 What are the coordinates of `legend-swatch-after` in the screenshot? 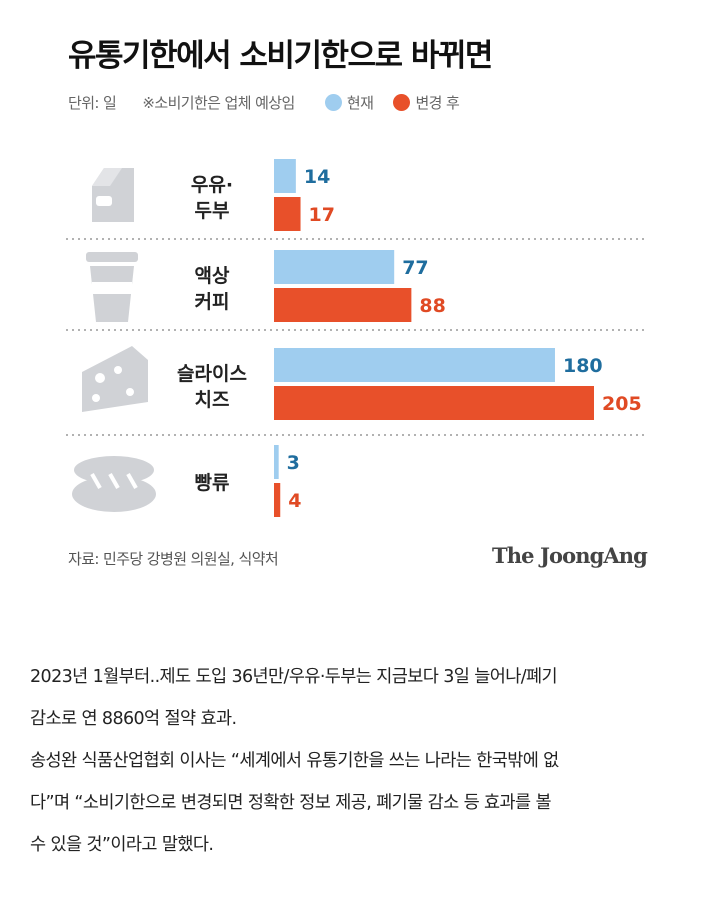 It's located at (402, 102).